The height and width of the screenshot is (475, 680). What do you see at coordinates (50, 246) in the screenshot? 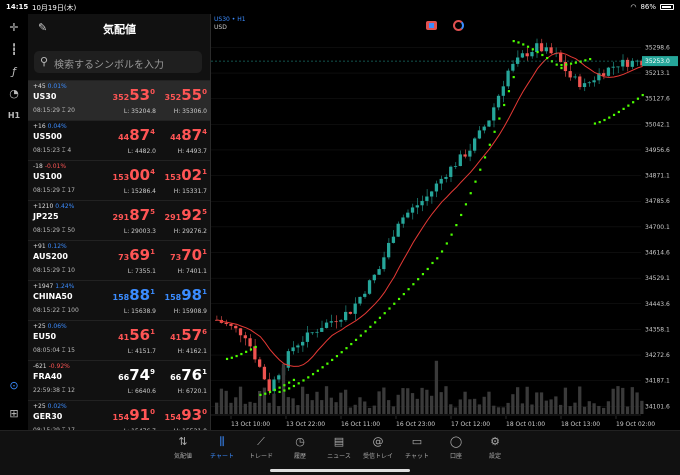
I see `row-change: +91 0.12%` at bounding box center [50, 246].